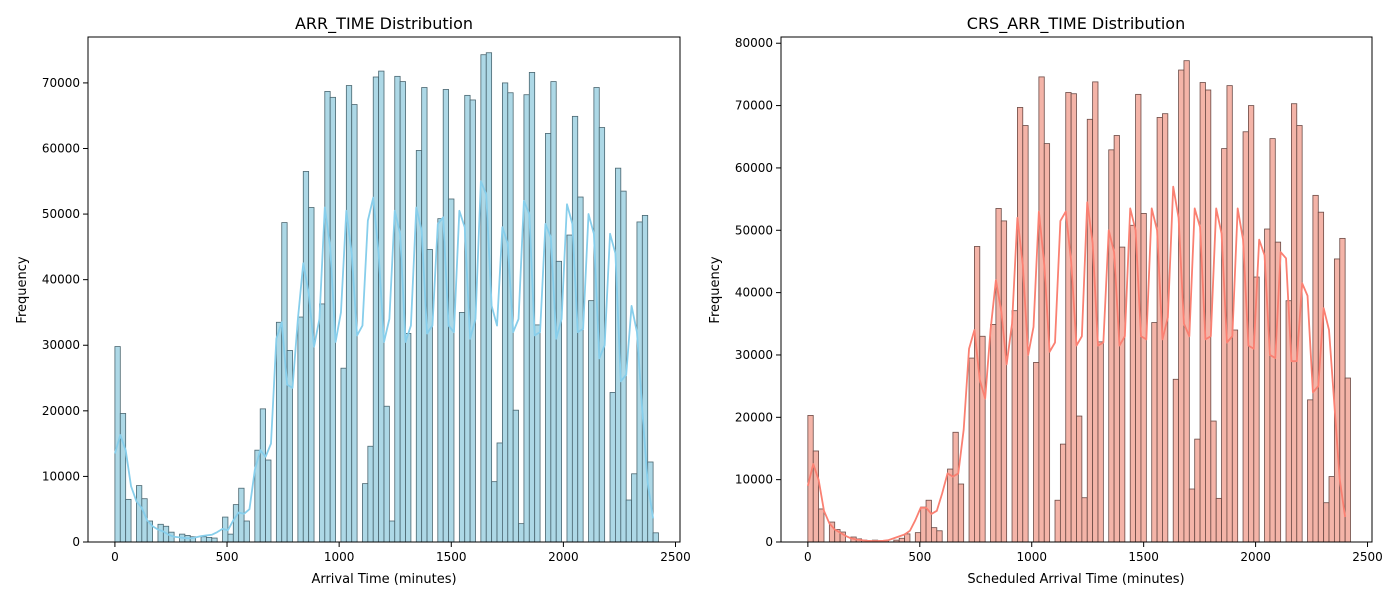  Describe the element at coordinates (754, 168) in the screenshot. I see `y-tick-label: 60000` at that location.